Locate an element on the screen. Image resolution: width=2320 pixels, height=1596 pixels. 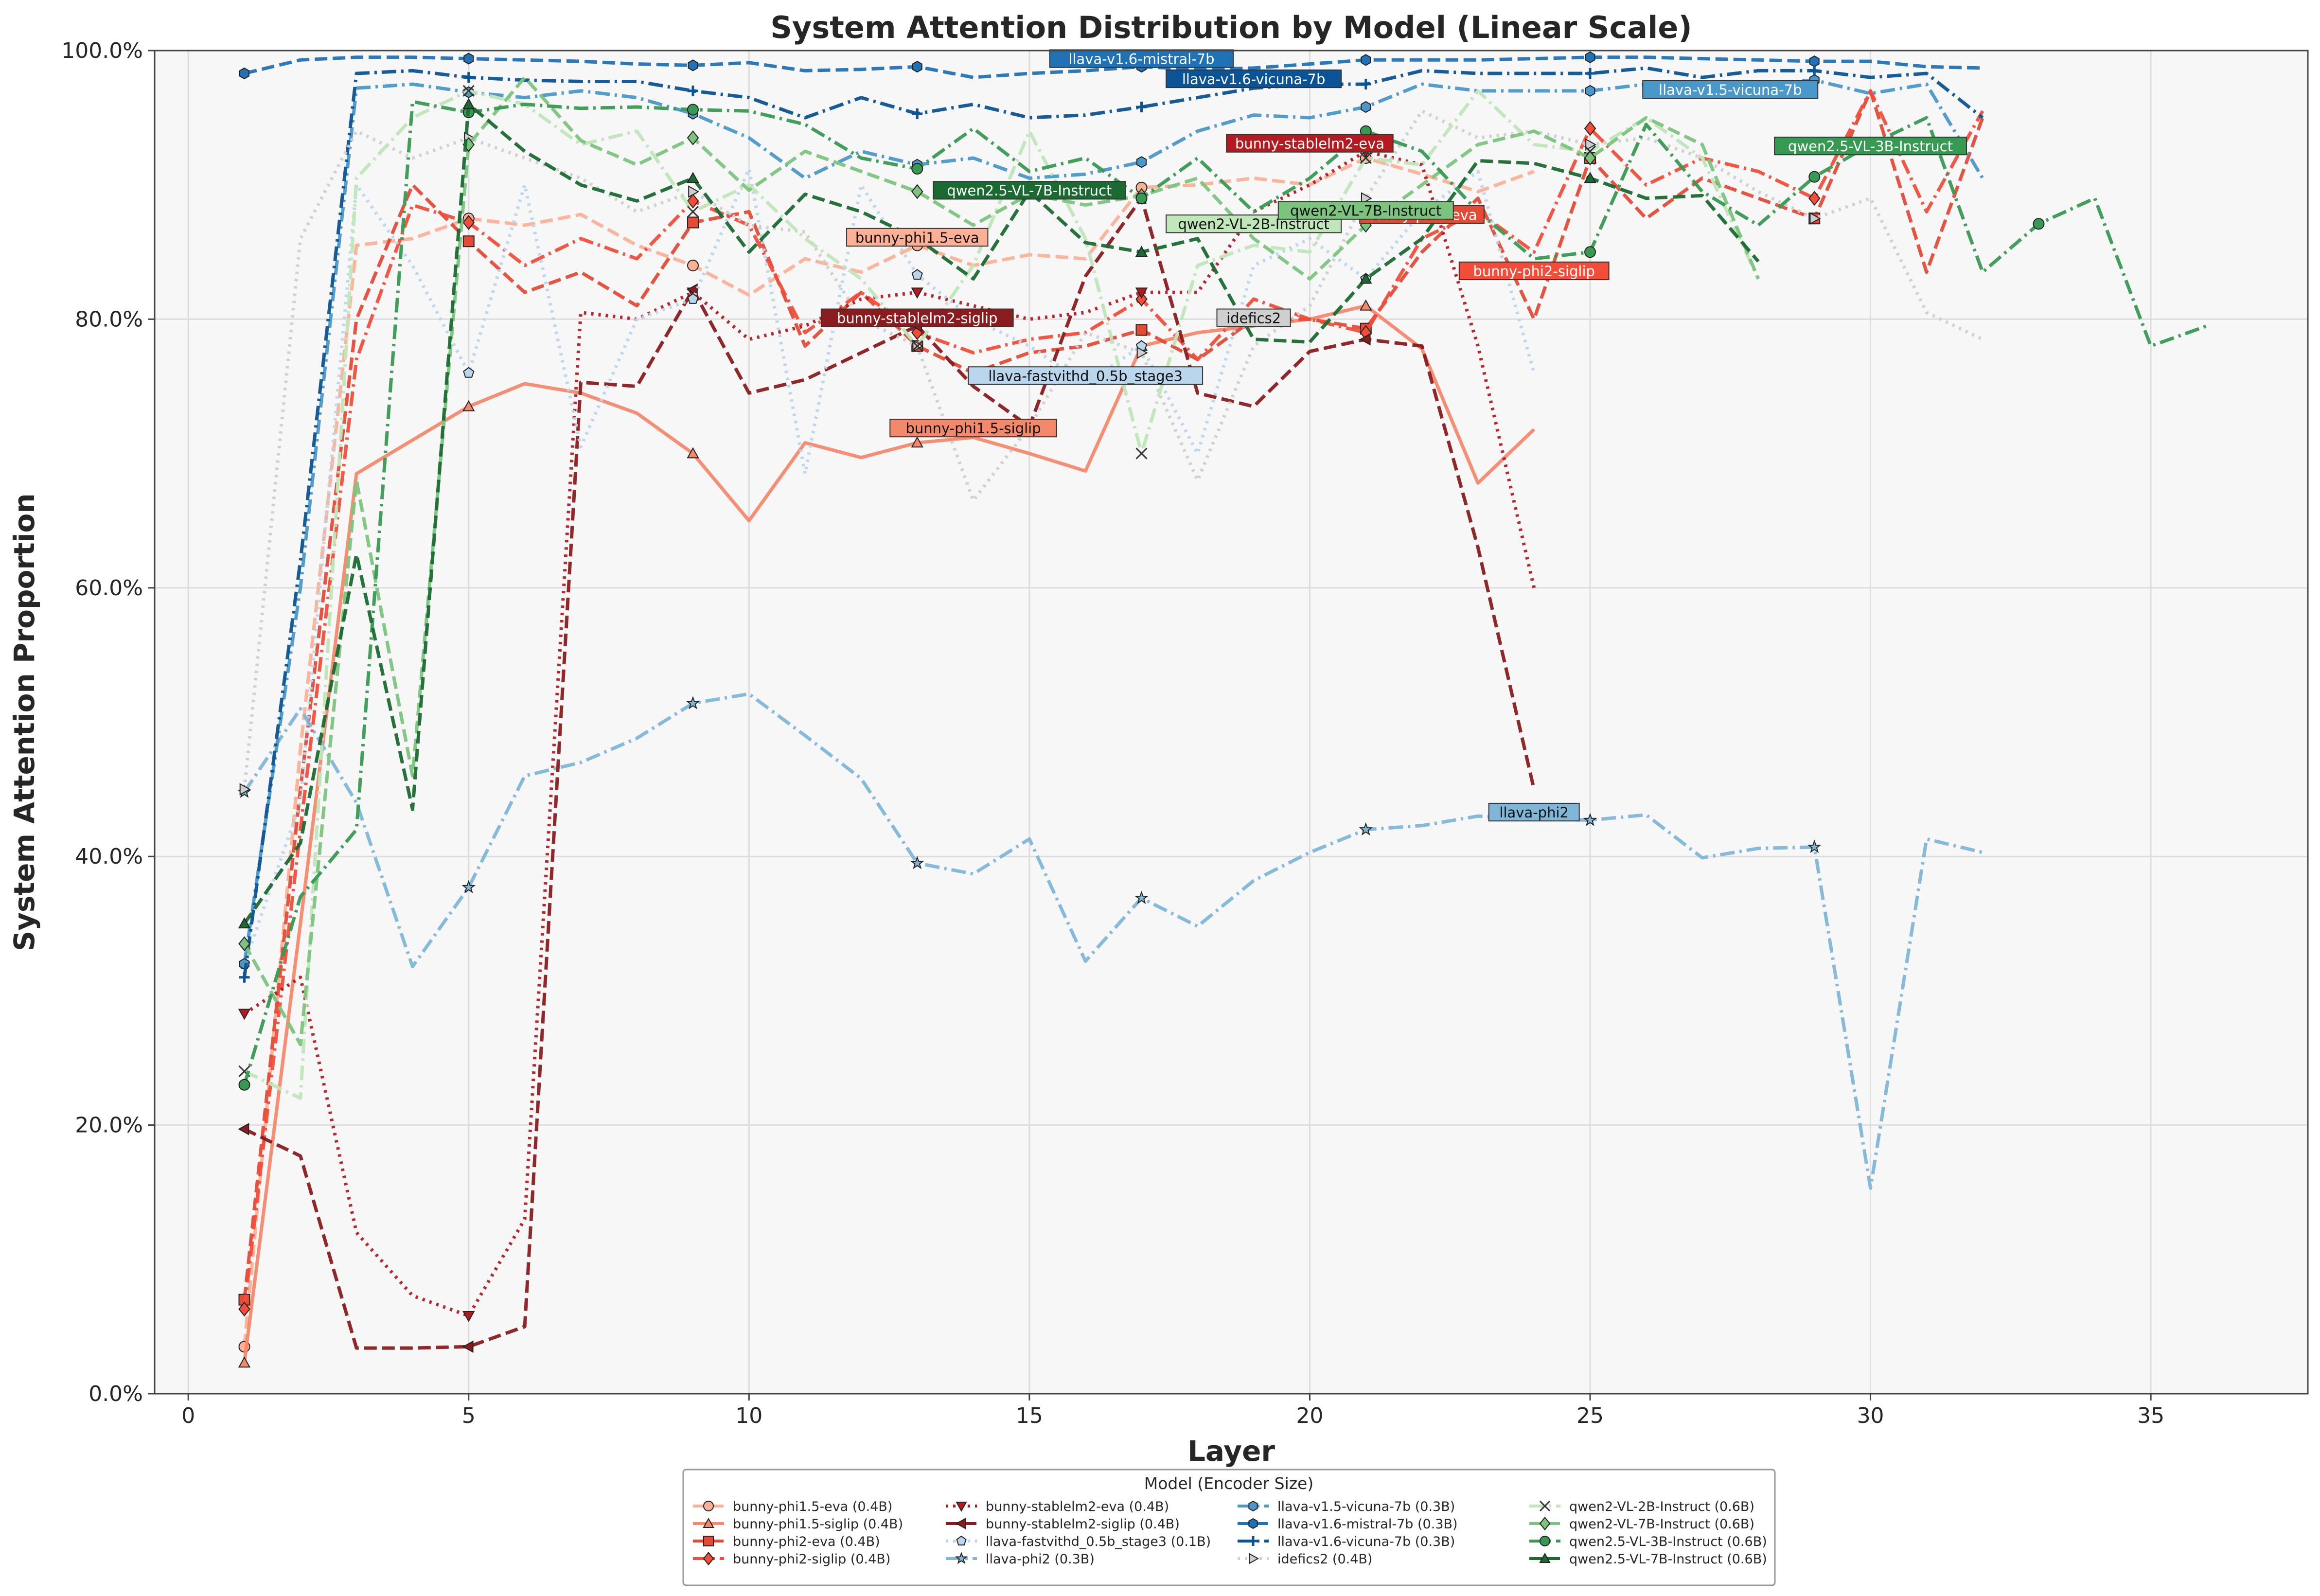
series-annotation: llava-v1.6-mistral-7b is located at coordinates (1141, 58).